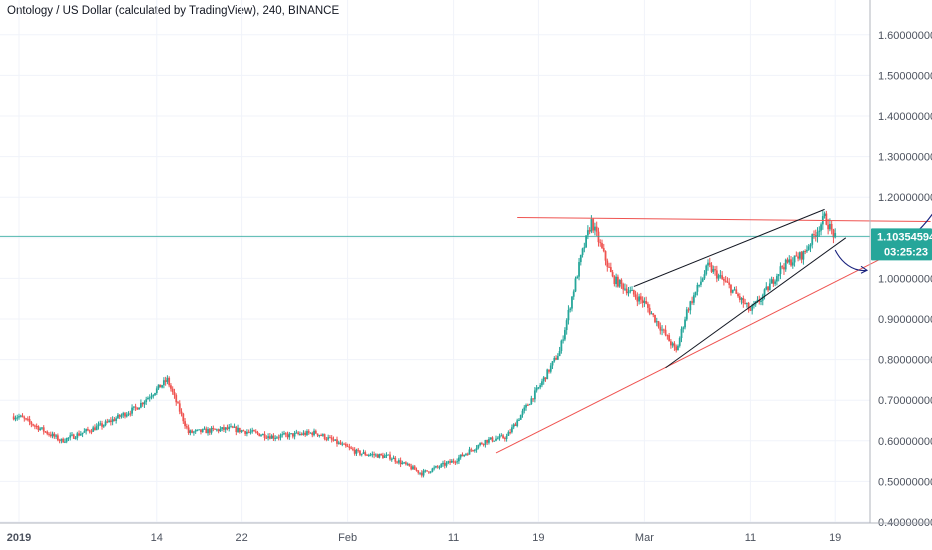  What do you see at coordinates (901, 244) in the screenshot?
I see `price-badge` at bounding box center [901, 244].